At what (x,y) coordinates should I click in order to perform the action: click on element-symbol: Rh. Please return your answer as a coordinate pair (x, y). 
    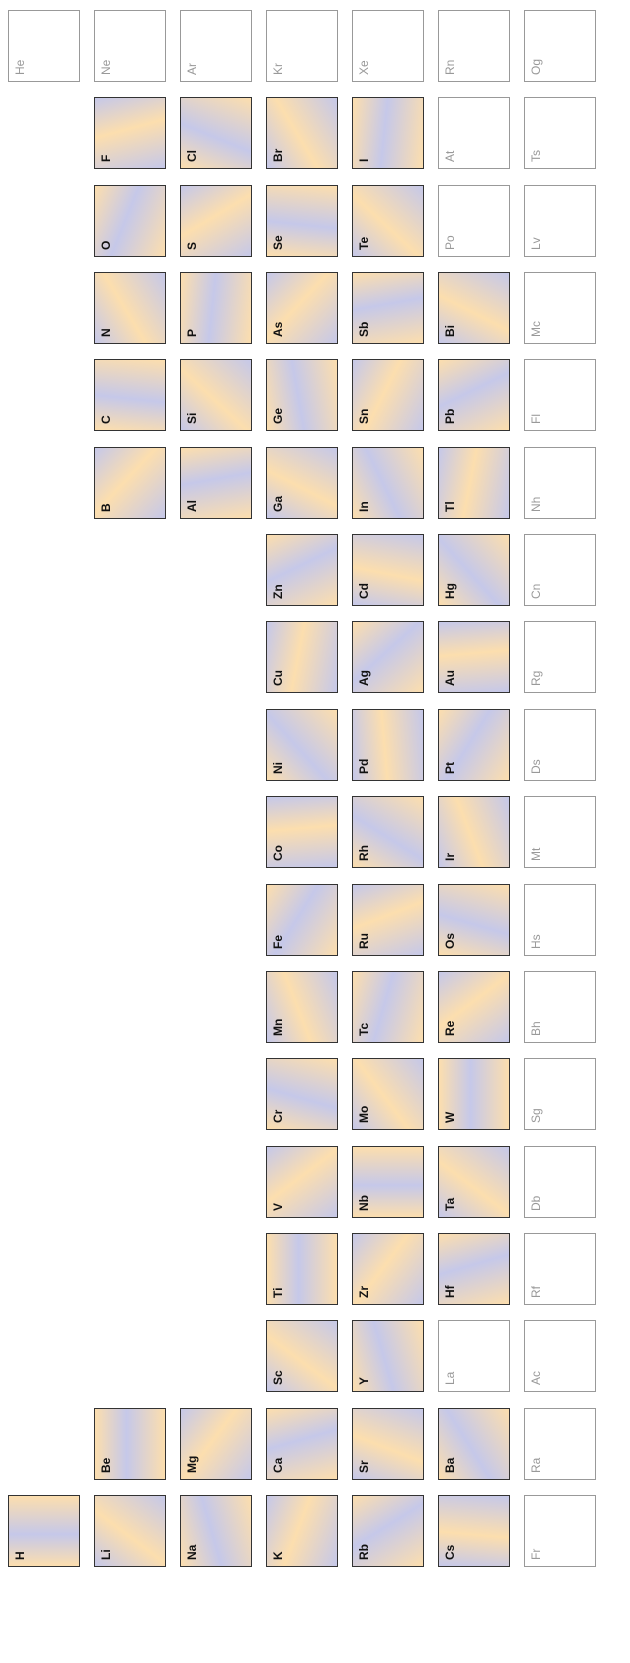
    Looking at the image, I should click on (364, 853).